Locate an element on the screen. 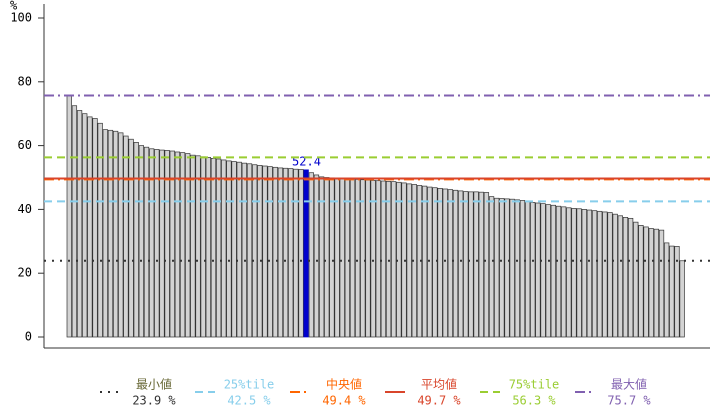 Image resolution: width=711 pixels, height=418 pixels. legend-value: 49.4 % is located at coordinates (344, 401).